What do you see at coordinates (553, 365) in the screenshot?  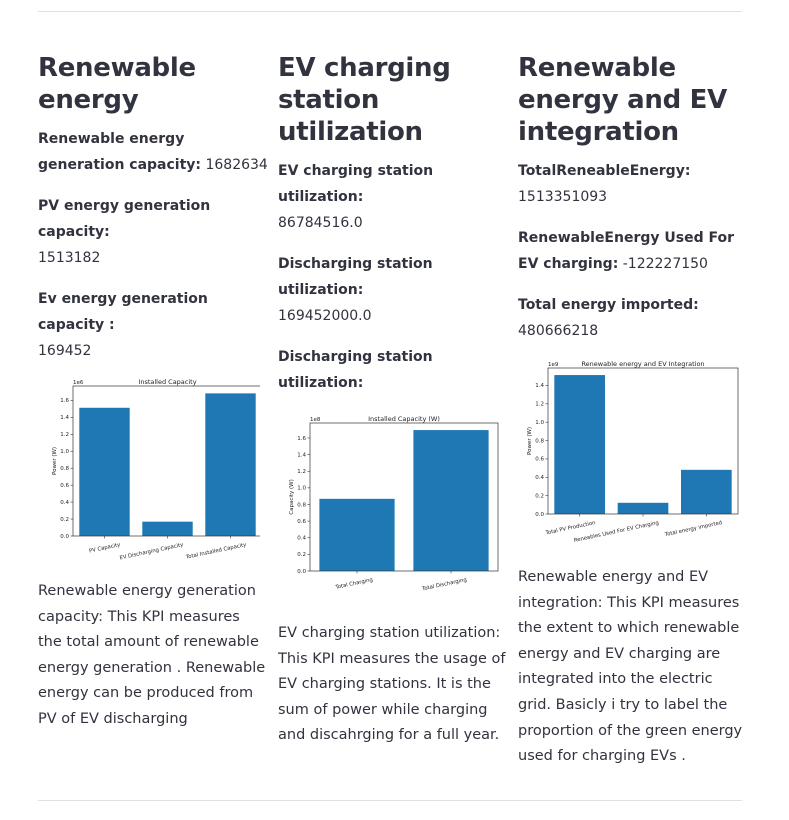 I see `scale-label: 1e9` at bounding box center [553, 365].